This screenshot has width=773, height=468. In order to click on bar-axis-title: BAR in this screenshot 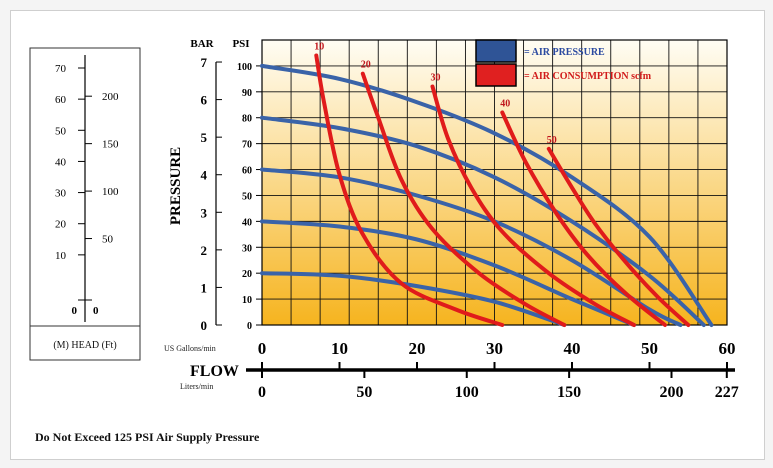, I will do `click(202, 44)`.